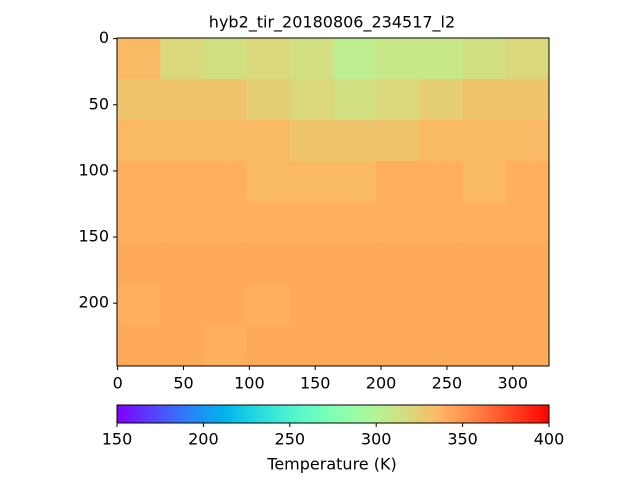 The image size is (640, 480). I want to click on y-tick-label: 100, so click(93, 169).